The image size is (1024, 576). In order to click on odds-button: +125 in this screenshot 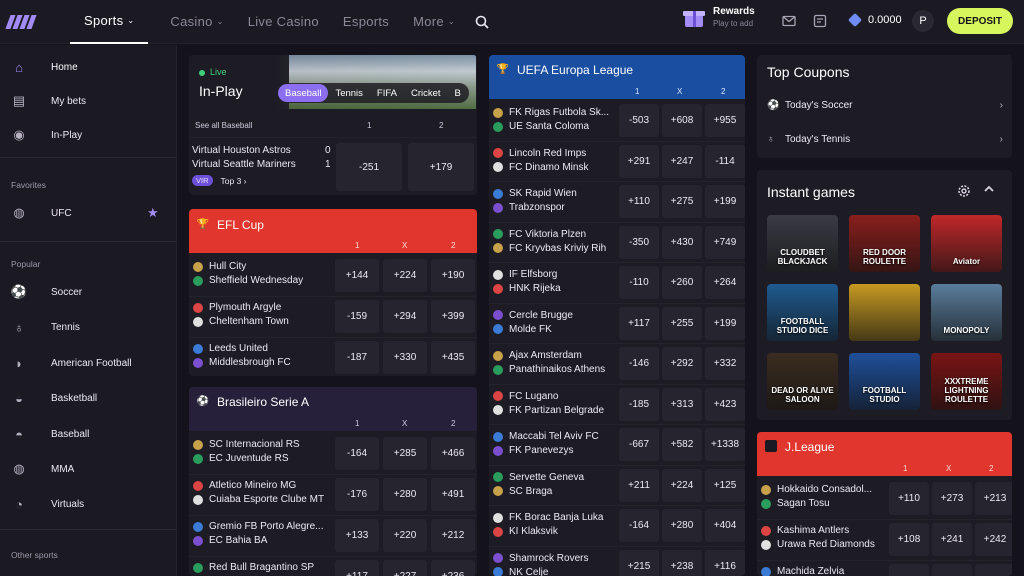, I will do `click(725, 485)`.